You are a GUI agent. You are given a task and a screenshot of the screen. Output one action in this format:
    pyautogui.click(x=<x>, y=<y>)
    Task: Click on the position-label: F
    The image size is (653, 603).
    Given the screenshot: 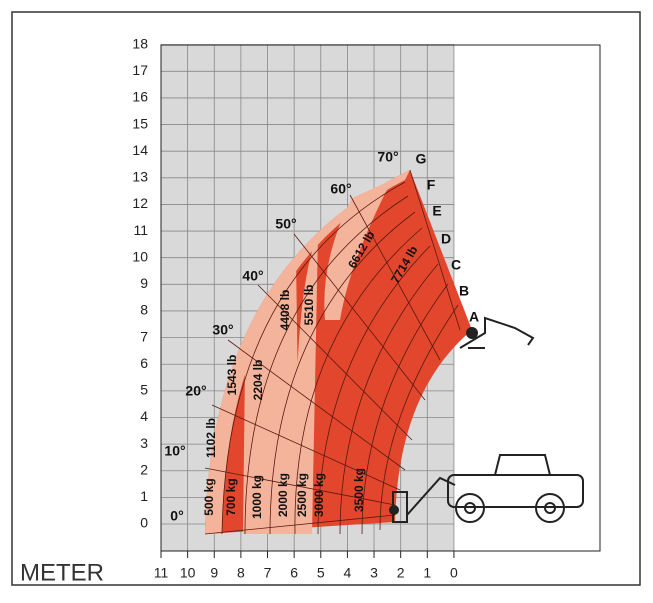 What is the action you would take?
    pyautogui.click(x=431, y=185)
    